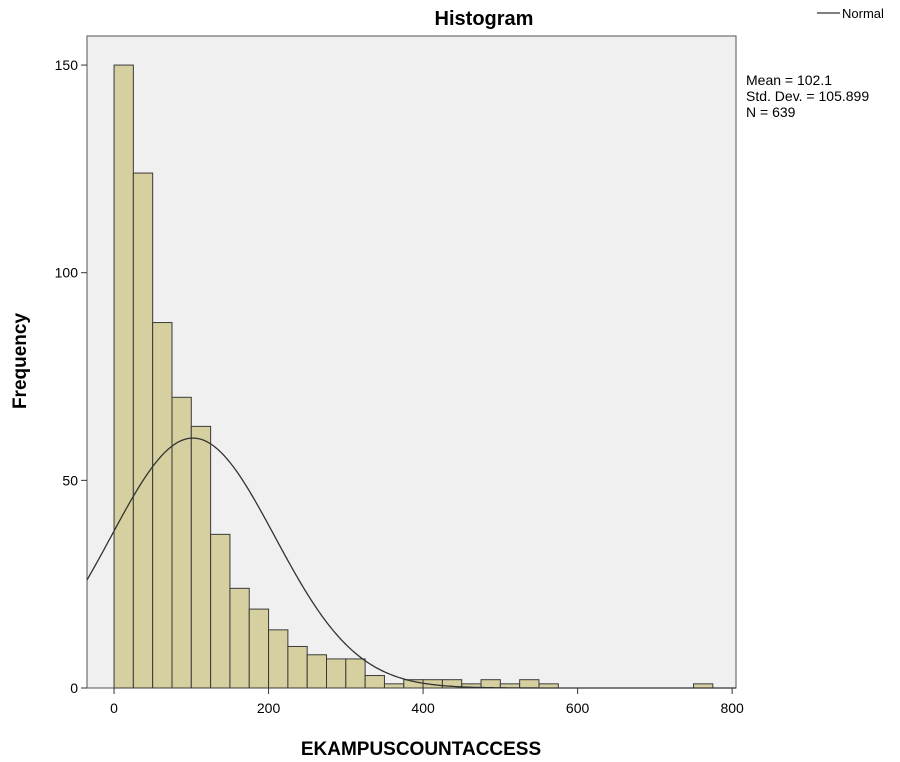 The height and width of the screenshot is (762, 900). I want to click on stats-std-dev: Std. Dev. = 105.899, so click(807, 96).